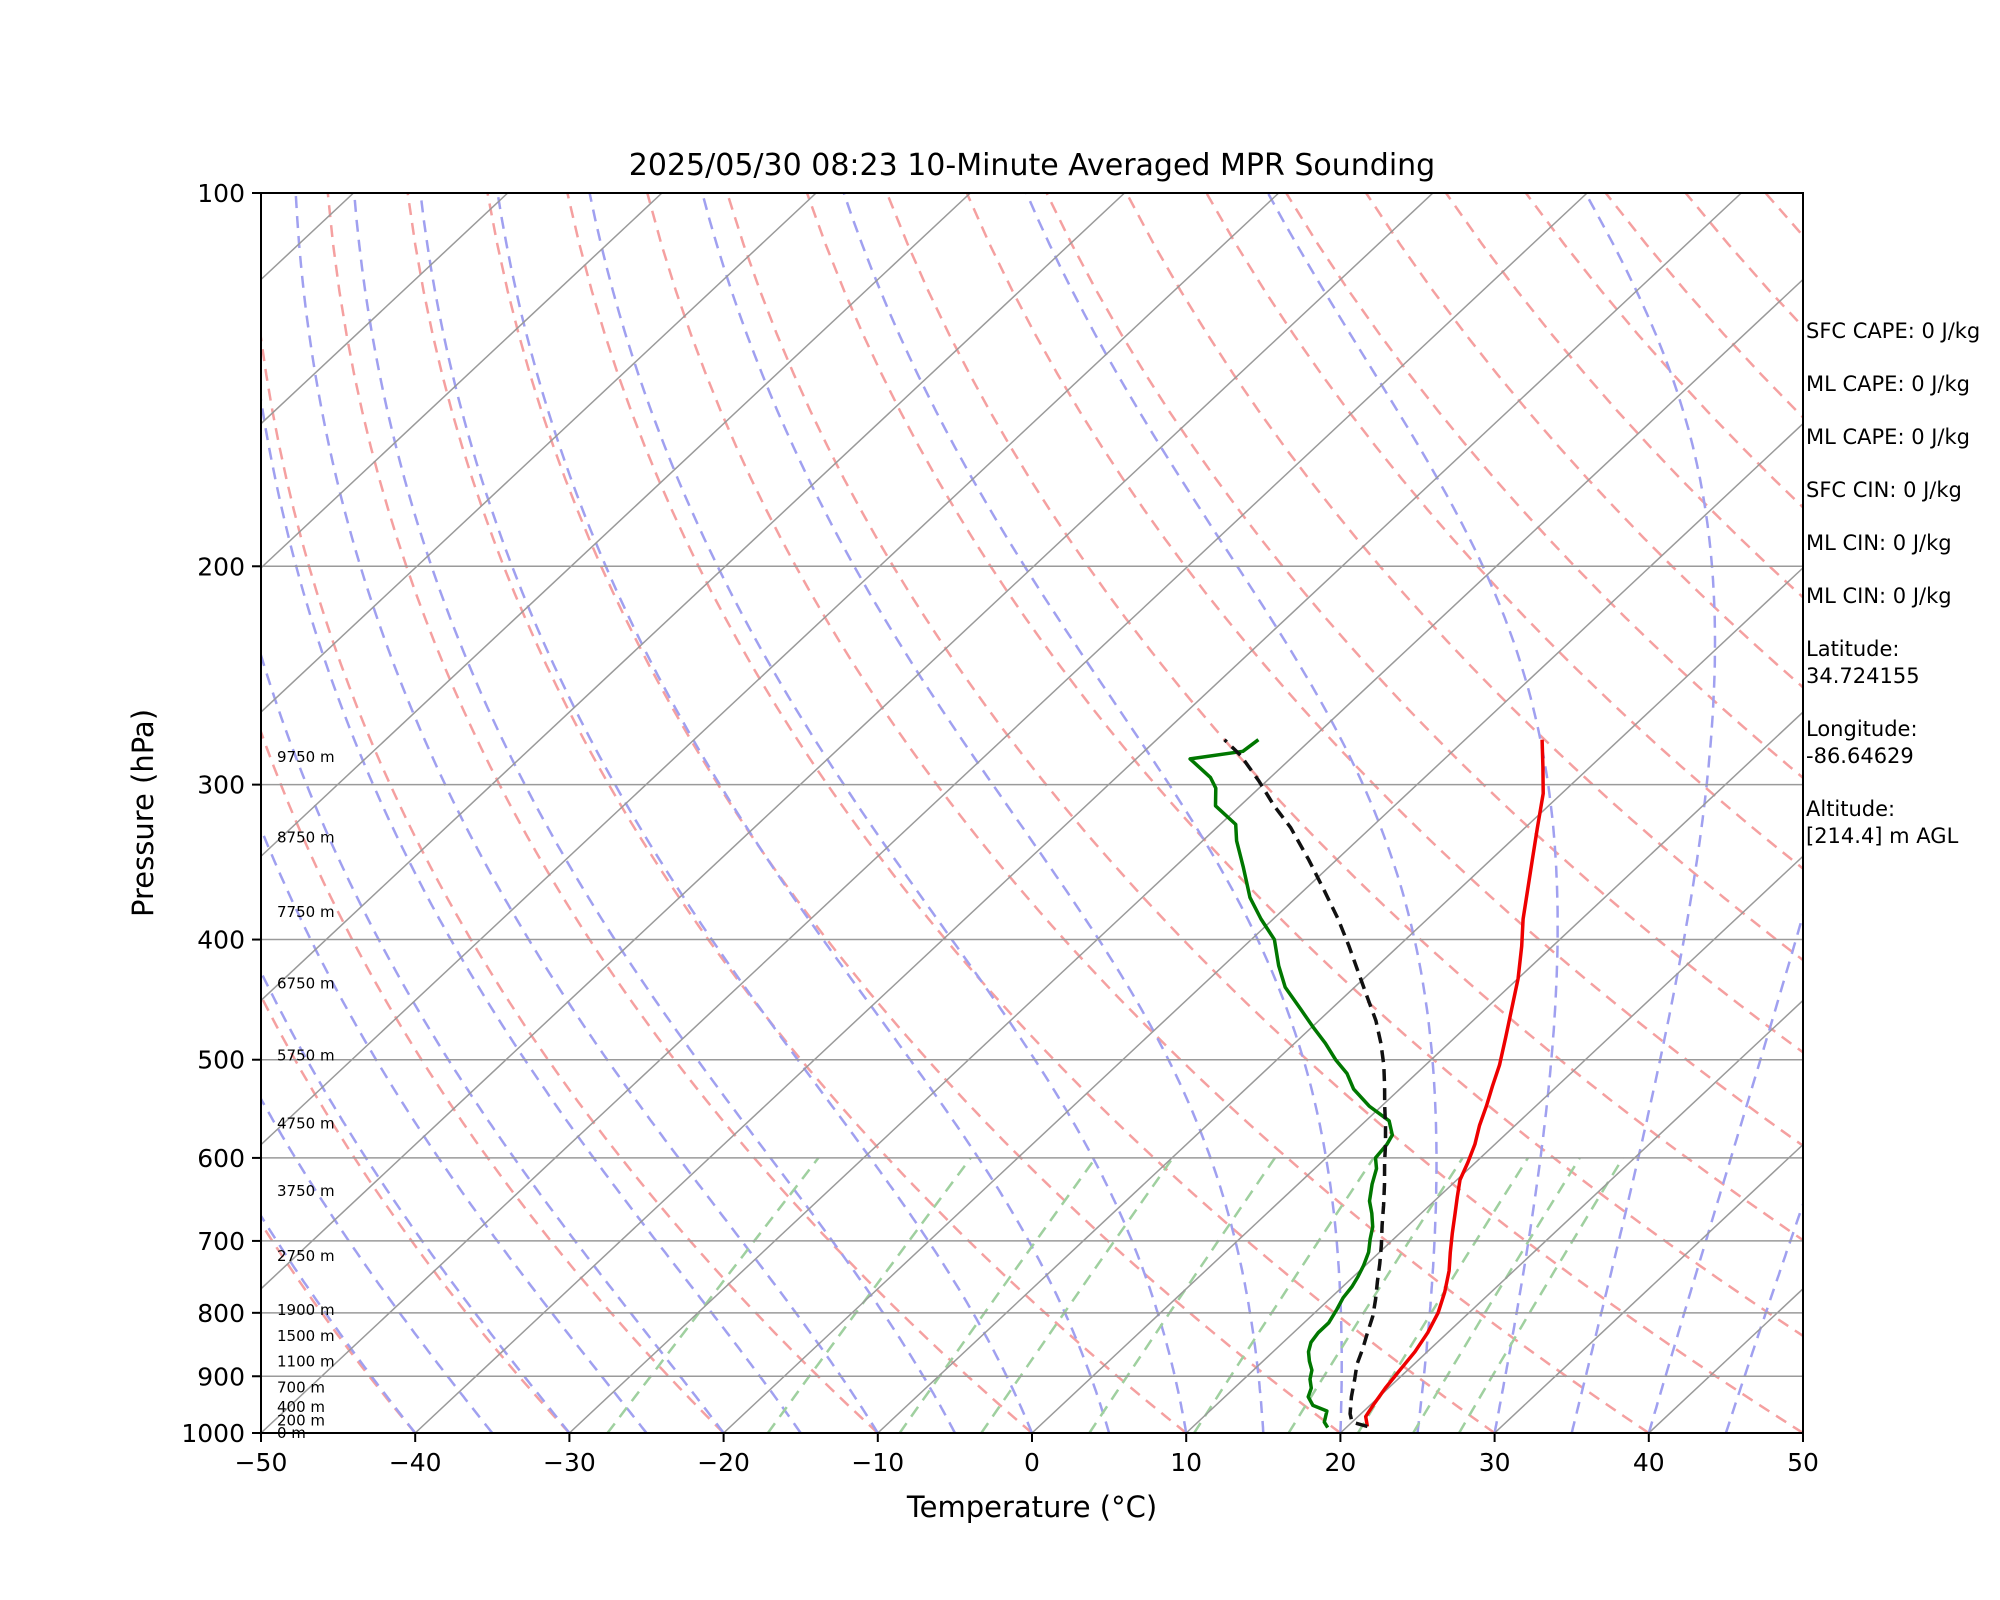 This screenshot has width=2000, height=1600. Describe the element at coordinates (1340, 1462) in the screenshot. I see `x-tick-label: 20` at that location.